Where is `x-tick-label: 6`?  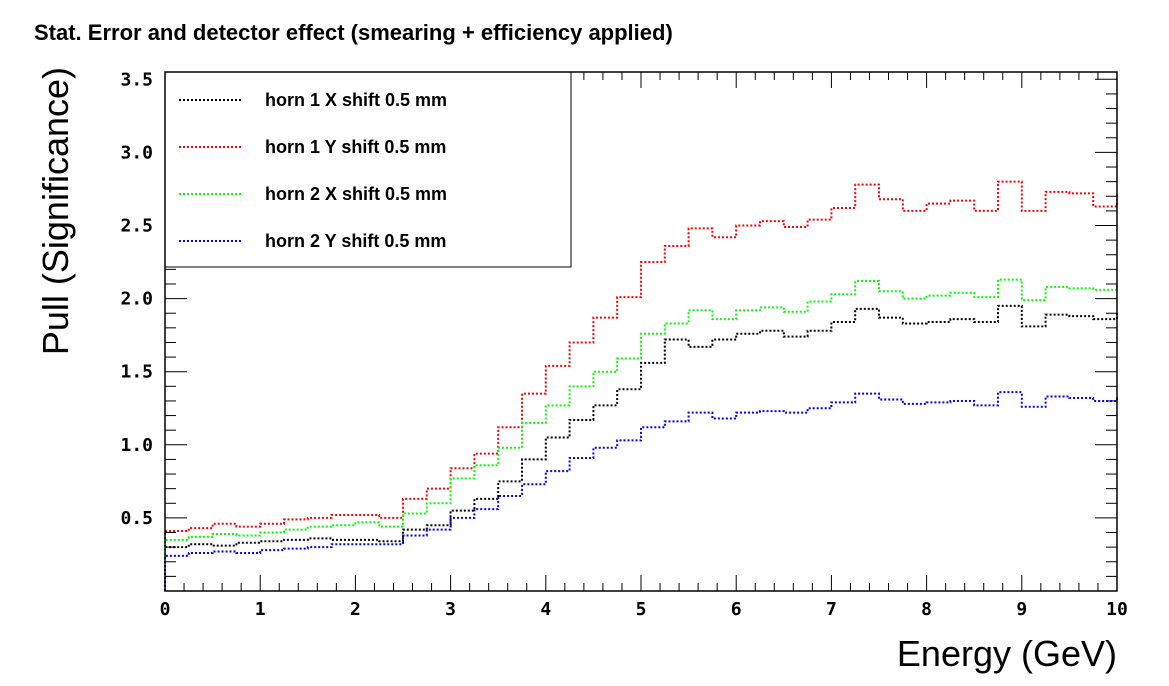 x-tick-label: 6 is located at coordinates (736, 609).